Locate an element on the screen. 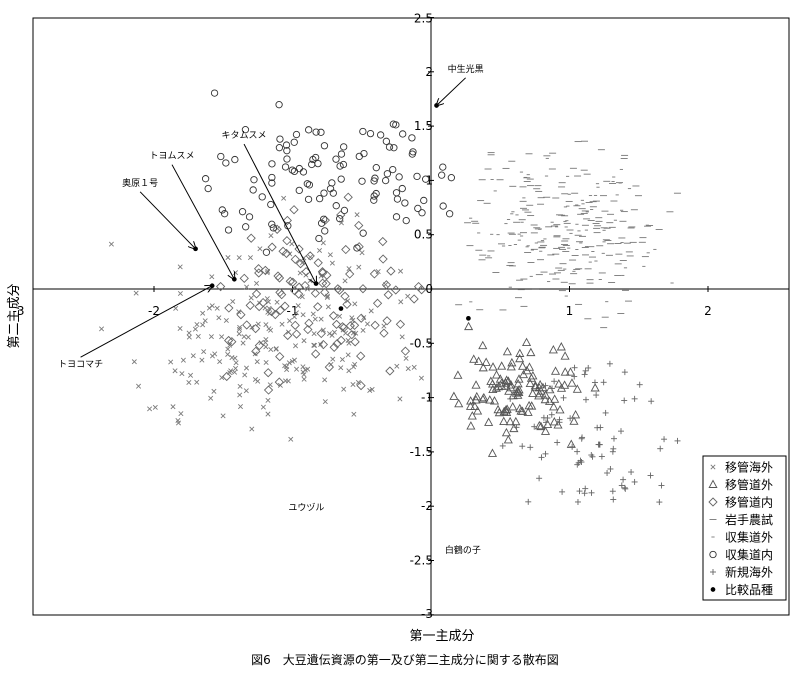  y-tick-label: -0.5 is located at coordinates (421, 343).